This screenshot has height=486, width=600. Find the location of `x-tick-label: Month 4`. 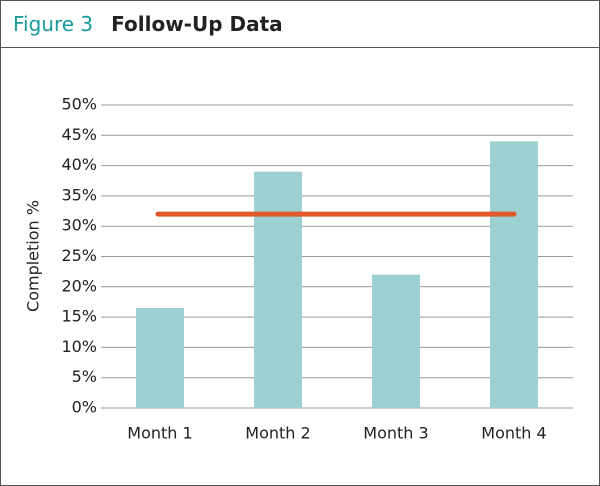

x-tick-label: Month 4 is located at coordinates (513, 433).